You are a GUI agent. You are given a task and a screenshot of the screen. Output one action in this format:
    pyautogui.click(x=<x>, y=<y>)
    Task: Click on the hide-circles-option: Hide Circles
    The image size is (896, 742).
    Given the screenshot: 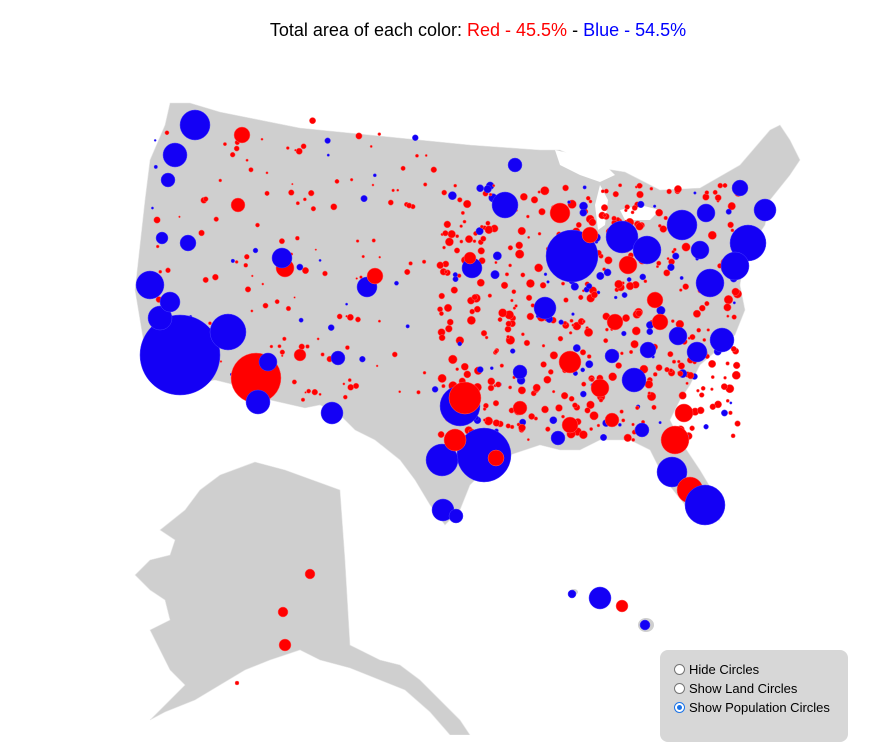 What is the action you would take?
    pyautogui.click(x=761, y=669)
    